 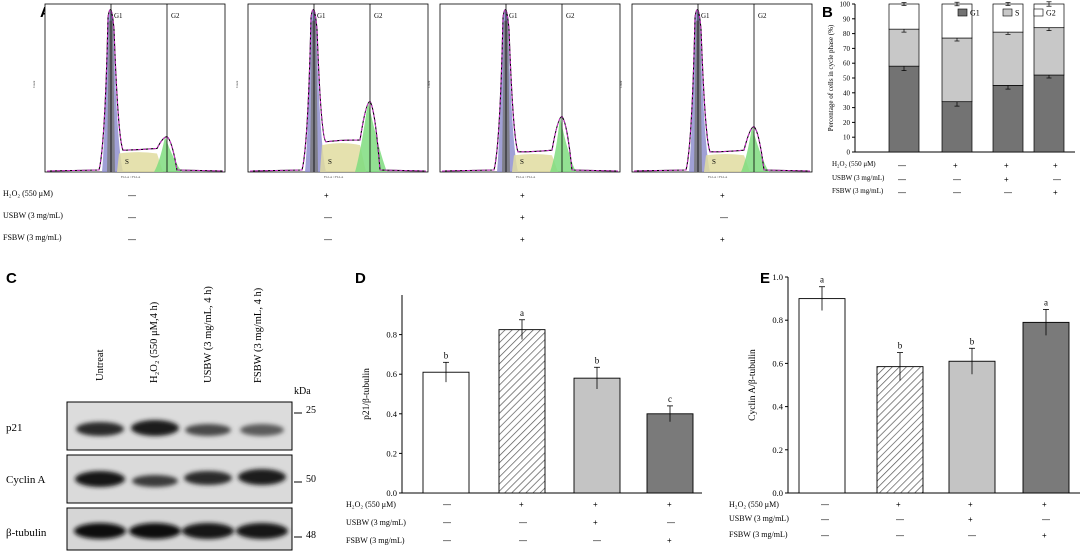 What do you see at coordinates (367, 394) in the screenshot?
I see `panel-d-y-axis-title: p21/β-tubulin` at bounding box center [367, 394].